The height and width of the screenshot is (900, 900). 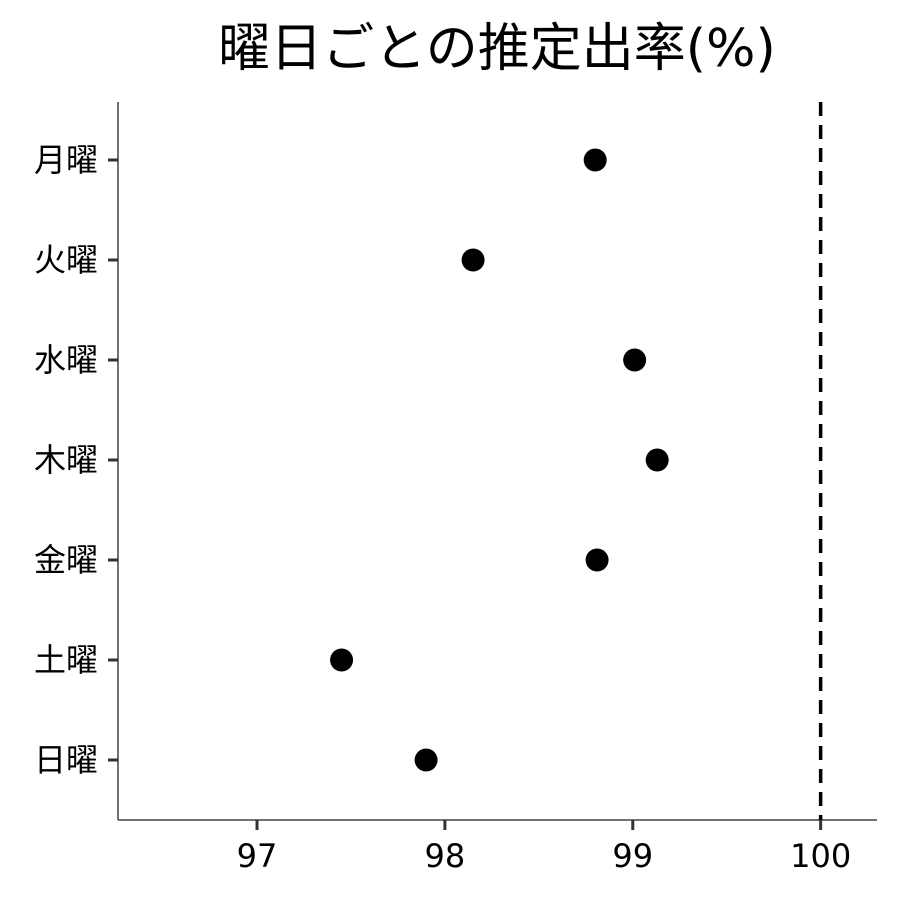 What do you see at coordinates (66, 260) in the screenshot?
I see `y-tick-label: 火曜` at bounding box center [66, 260].